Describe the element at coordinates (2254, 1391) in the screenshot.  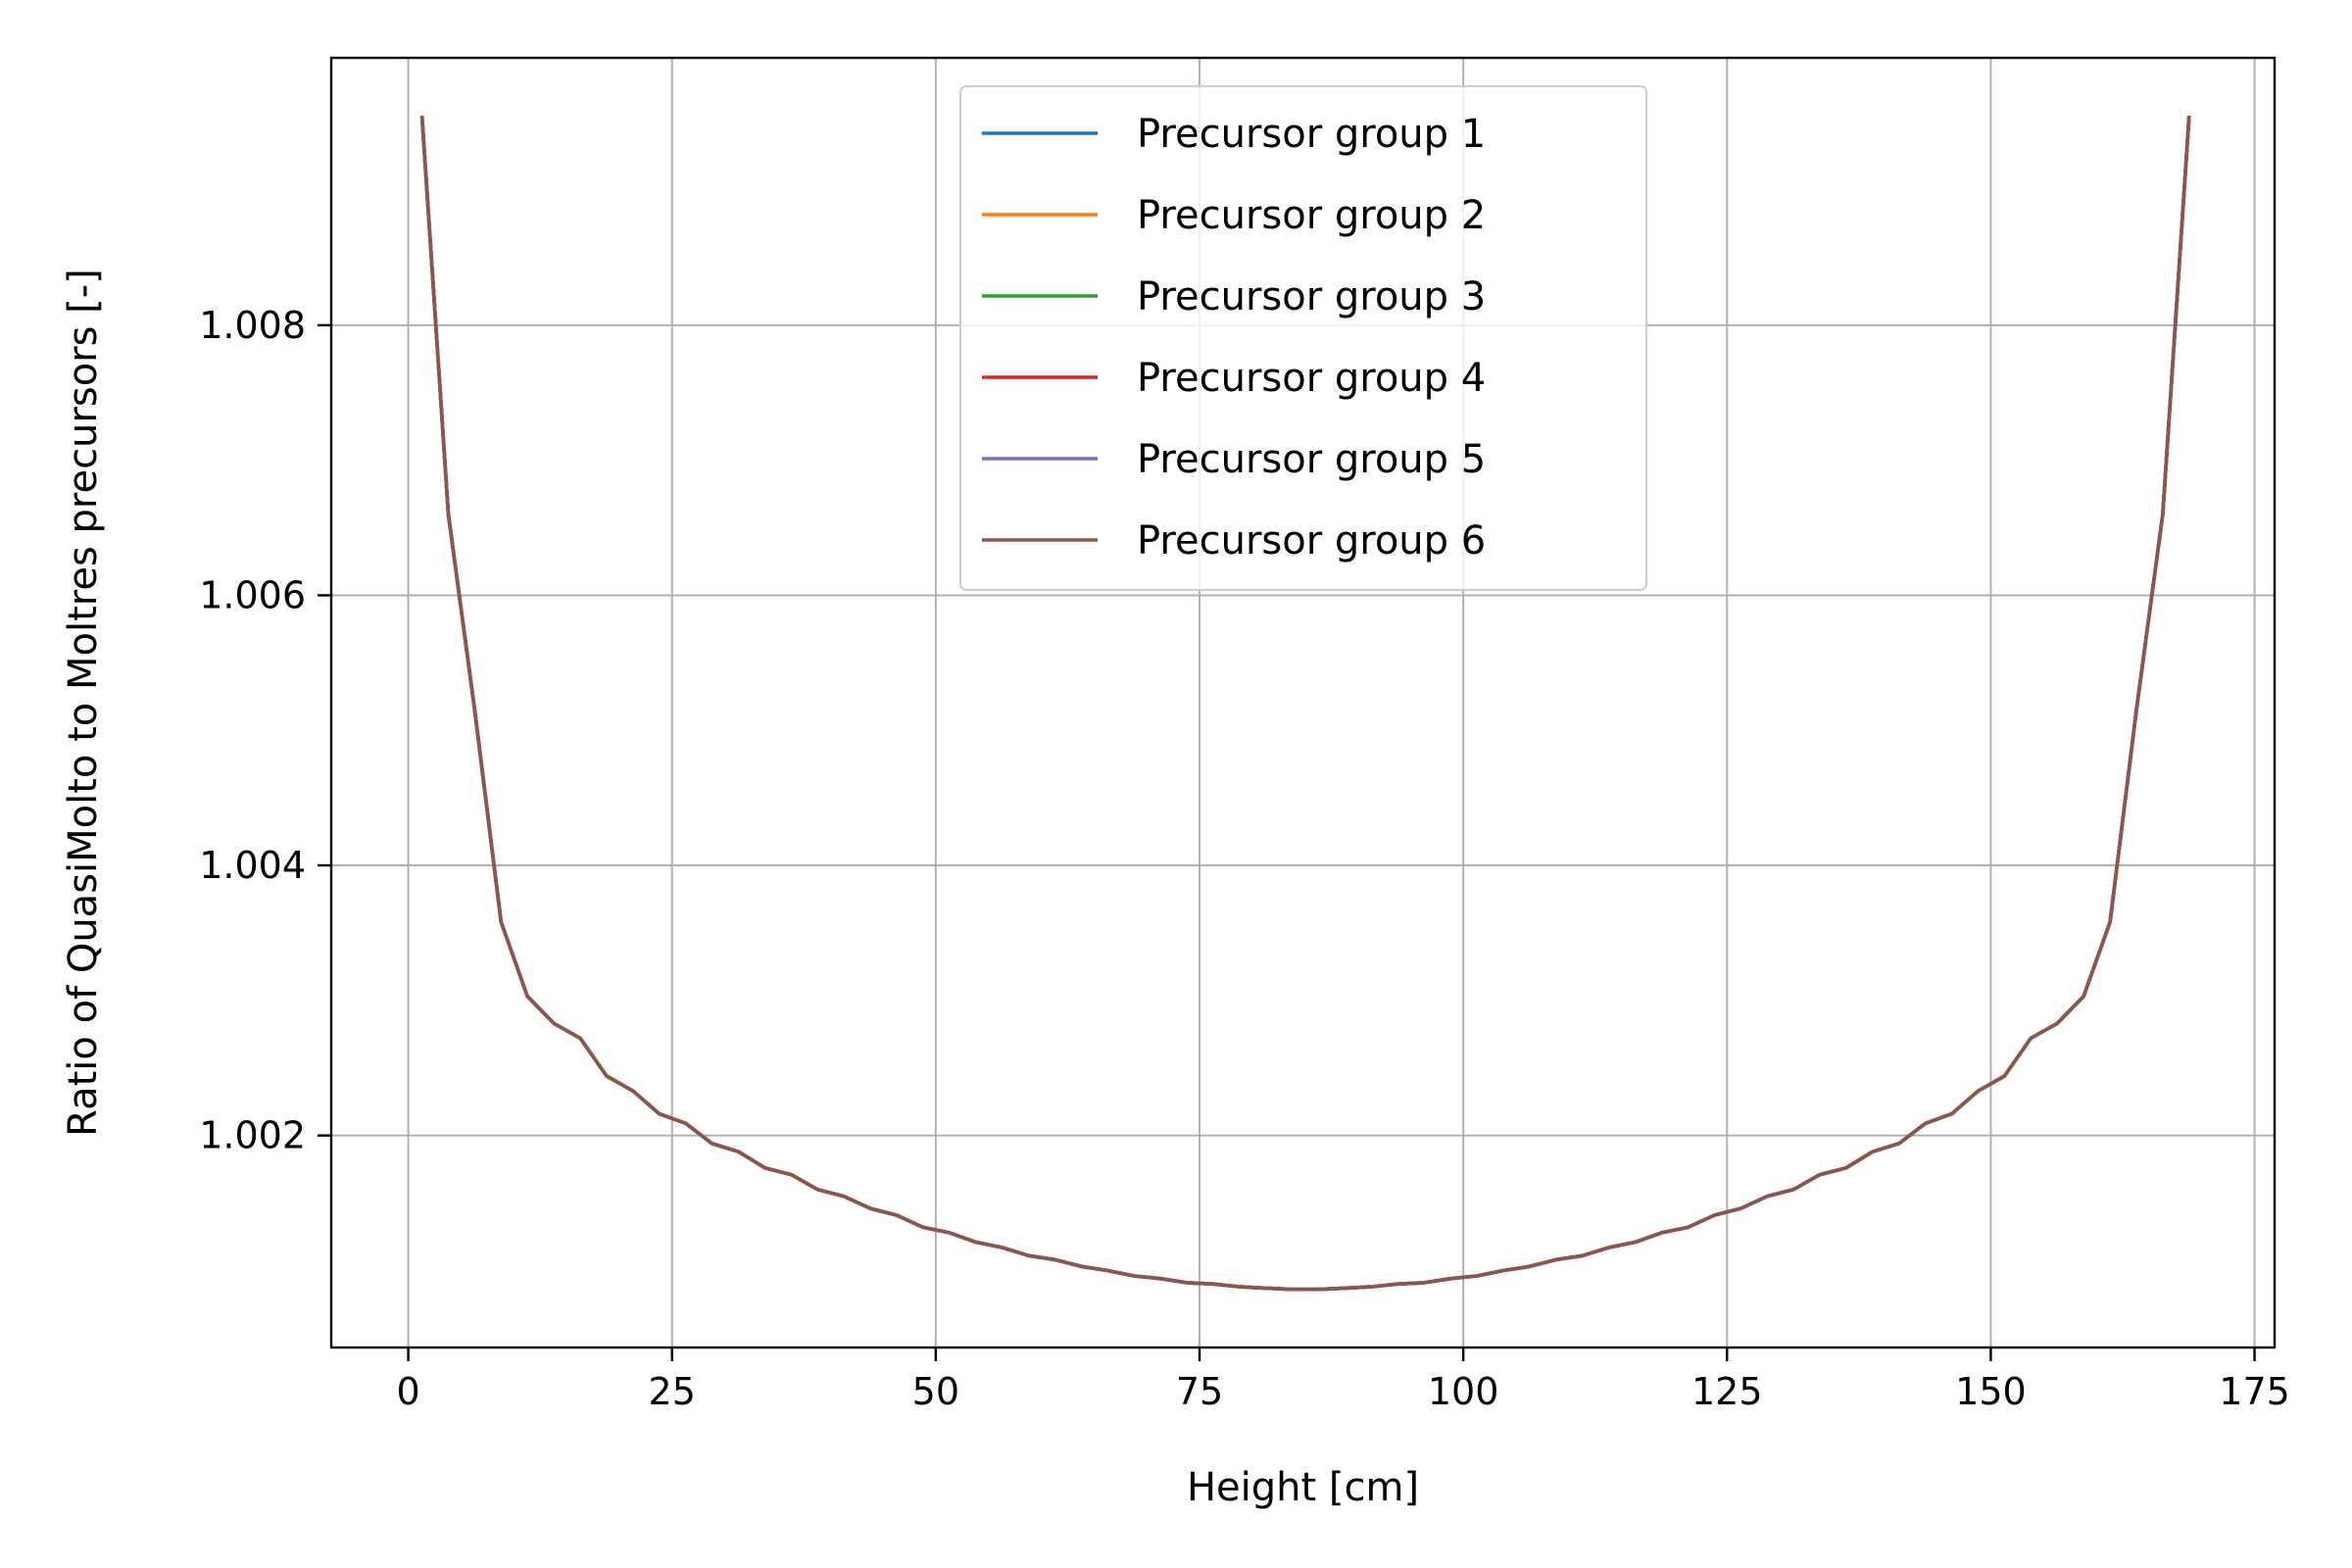
I see `x-tick-label: 175` at that location.